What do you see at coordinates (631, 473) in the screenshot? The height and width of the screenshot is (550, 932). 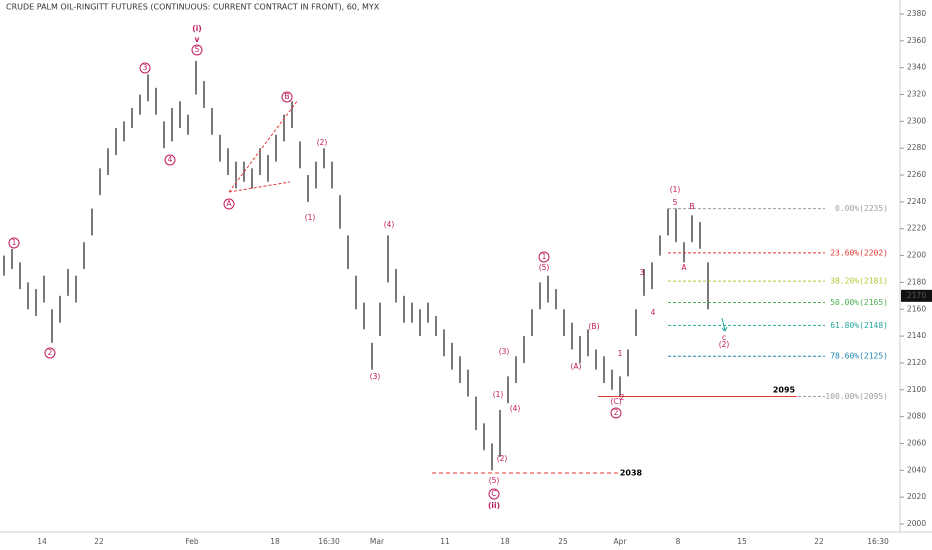 I see `level-label: 2038` at bounding box center [631, 473].